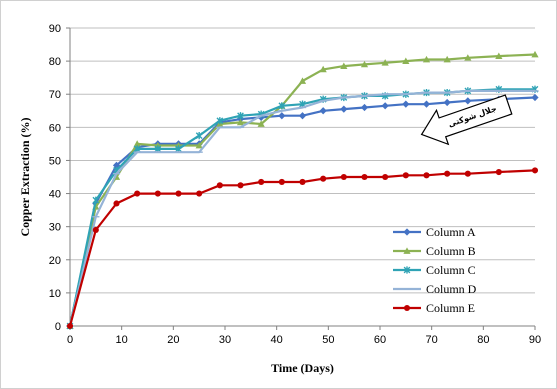 The image size is (557, 389). What do you see at coordinates (58, 327) in the screenshot?
I see `y-tick-label: 0` at bounding box center [58, 327].